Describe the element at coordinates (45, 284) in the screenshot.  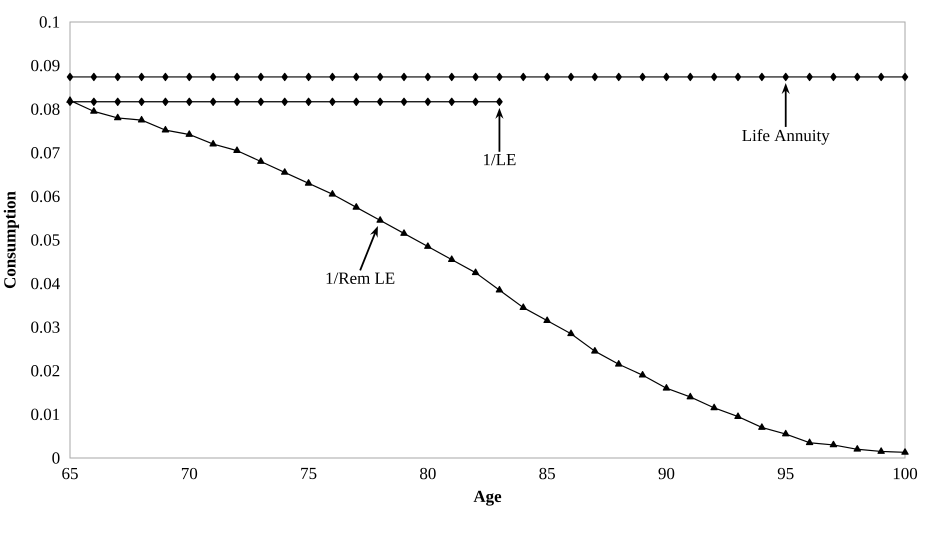
I see `y-tick-label: 0.04` at that location.